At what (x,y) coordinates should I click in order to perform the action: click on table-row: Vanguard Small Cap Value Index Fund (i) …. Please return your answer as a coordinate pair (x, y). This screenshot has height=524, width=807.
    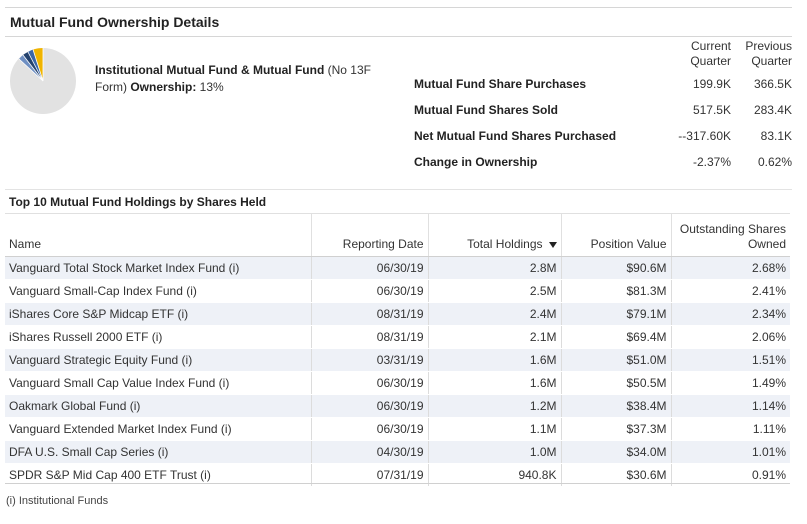
    Looking at the image, I should click on (397, 383).